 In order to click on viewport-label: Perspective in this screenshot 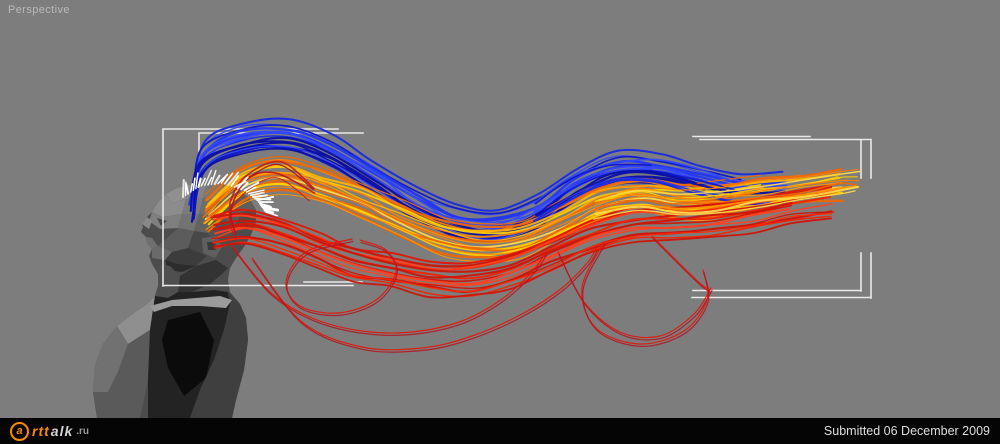, I will do `click(39, 10)`.